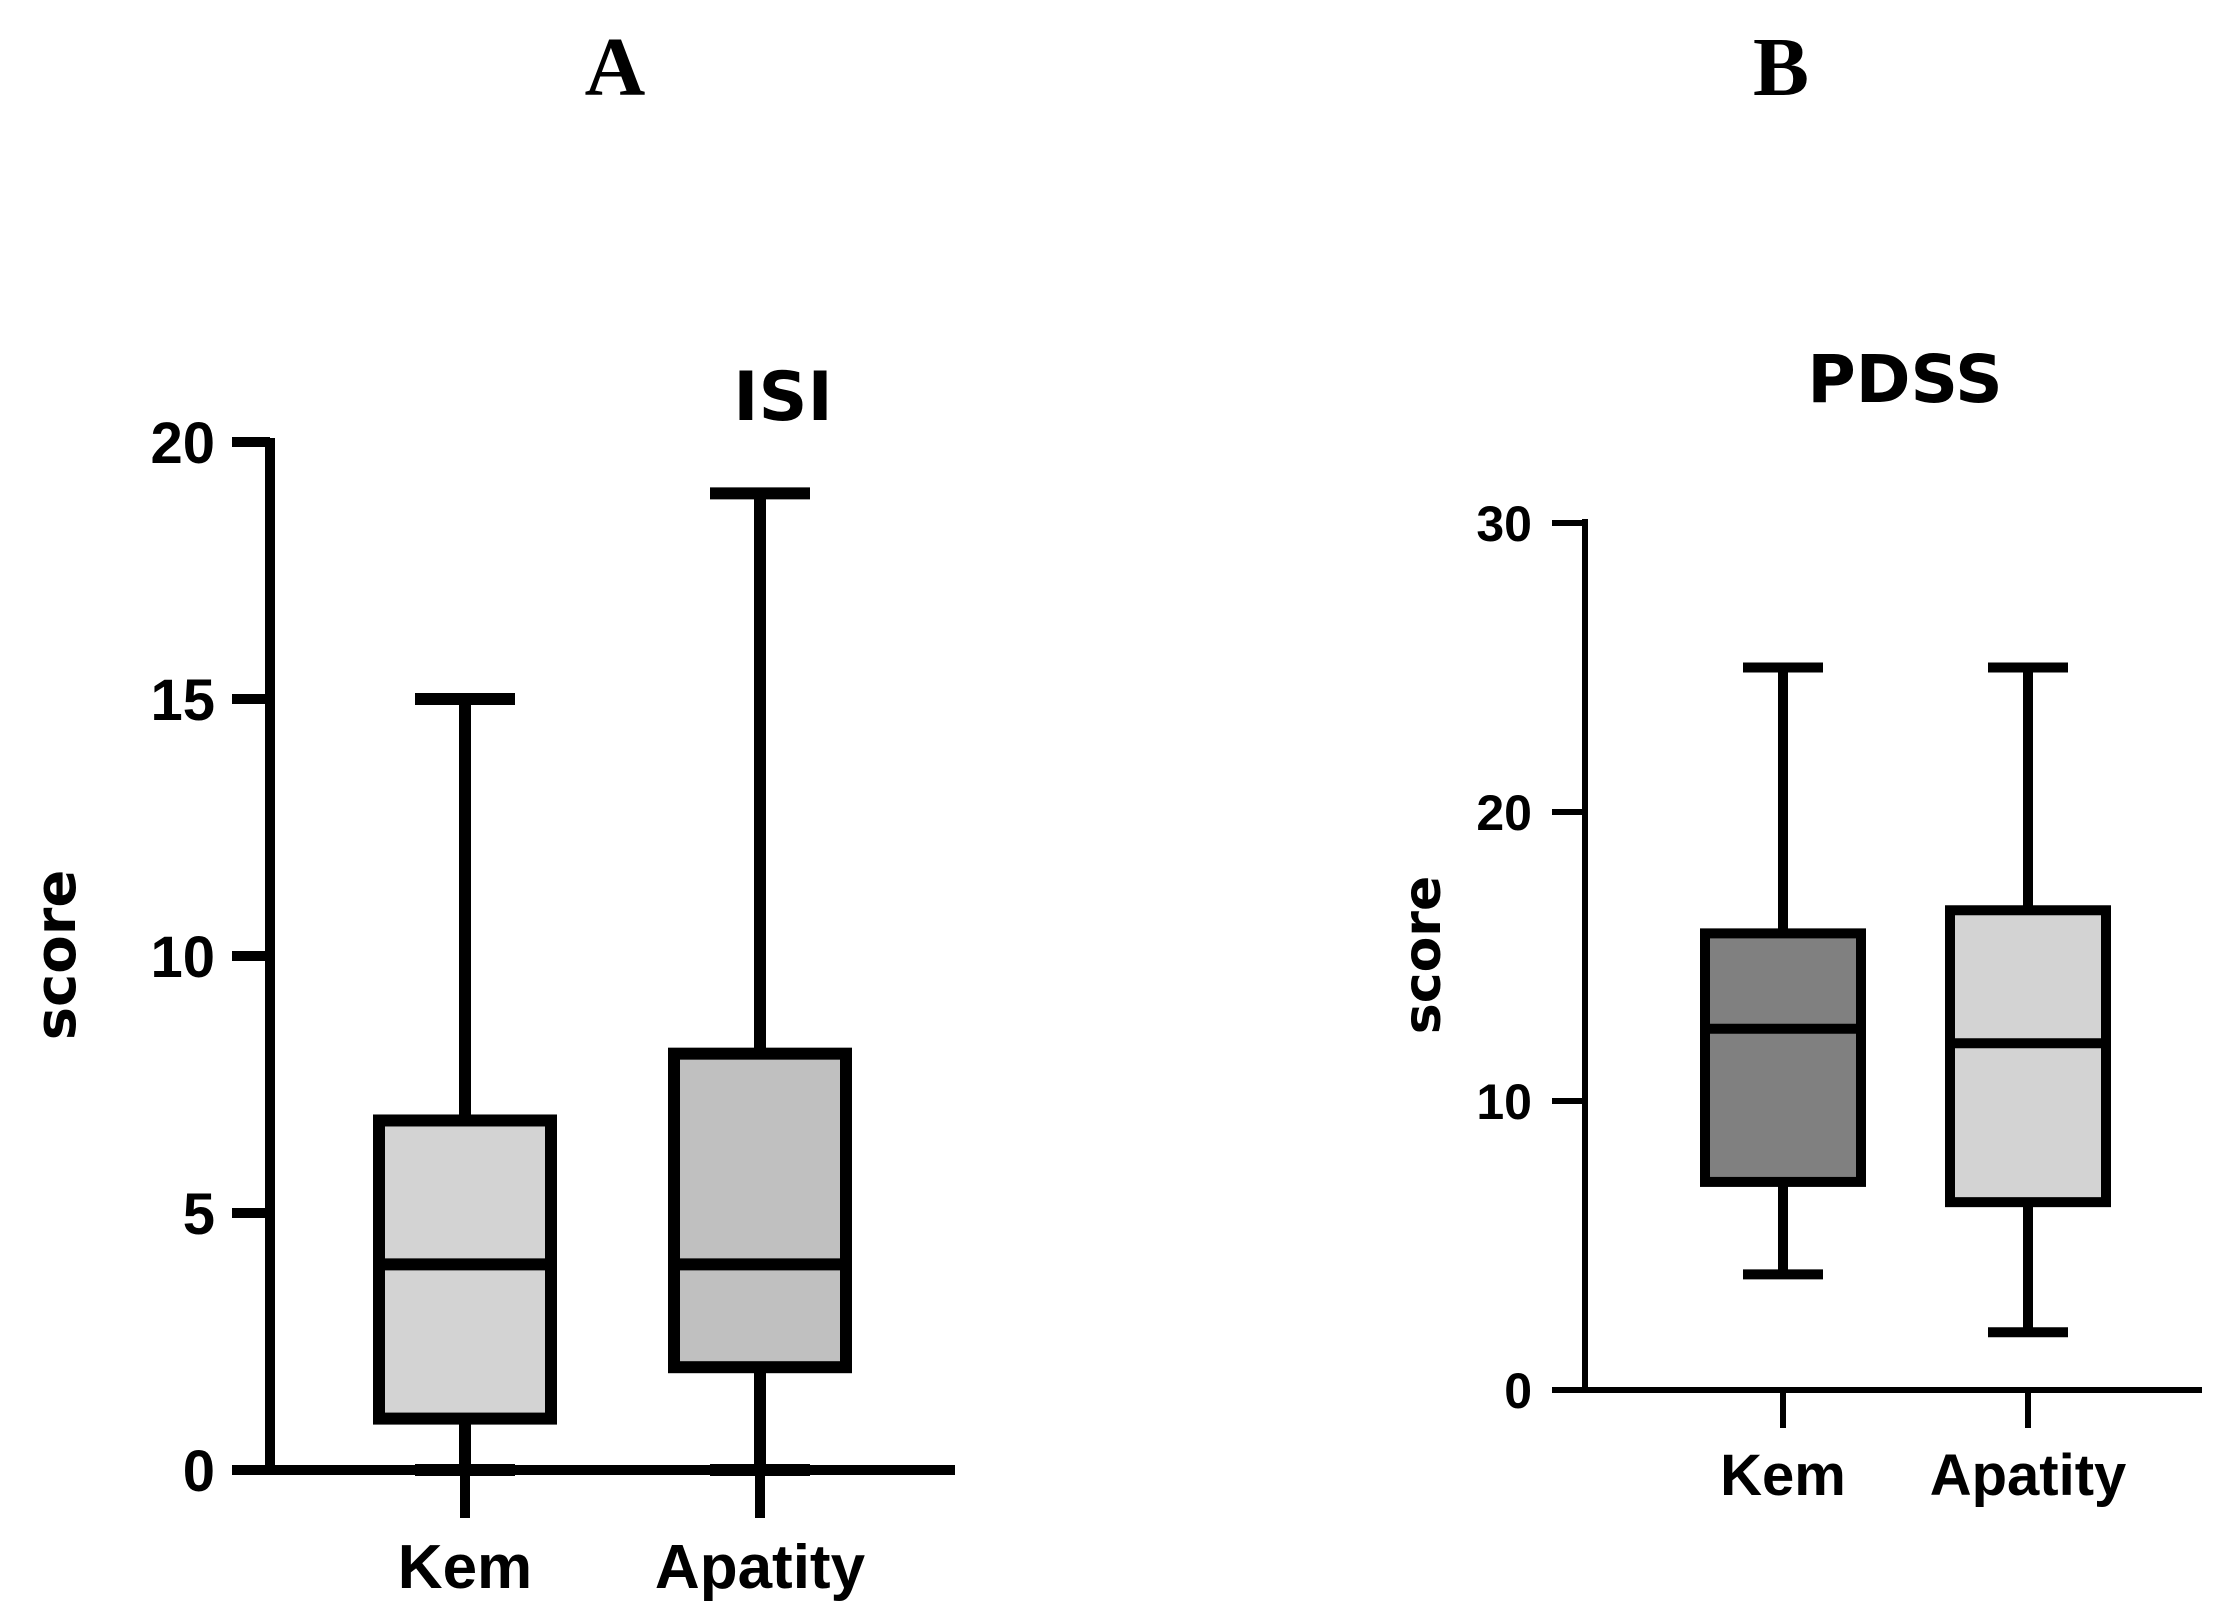  What do you see at coordinates (1781, 67) in the screenshot?
I see `panel-b-label: B` at bounding box center [1781, 67].